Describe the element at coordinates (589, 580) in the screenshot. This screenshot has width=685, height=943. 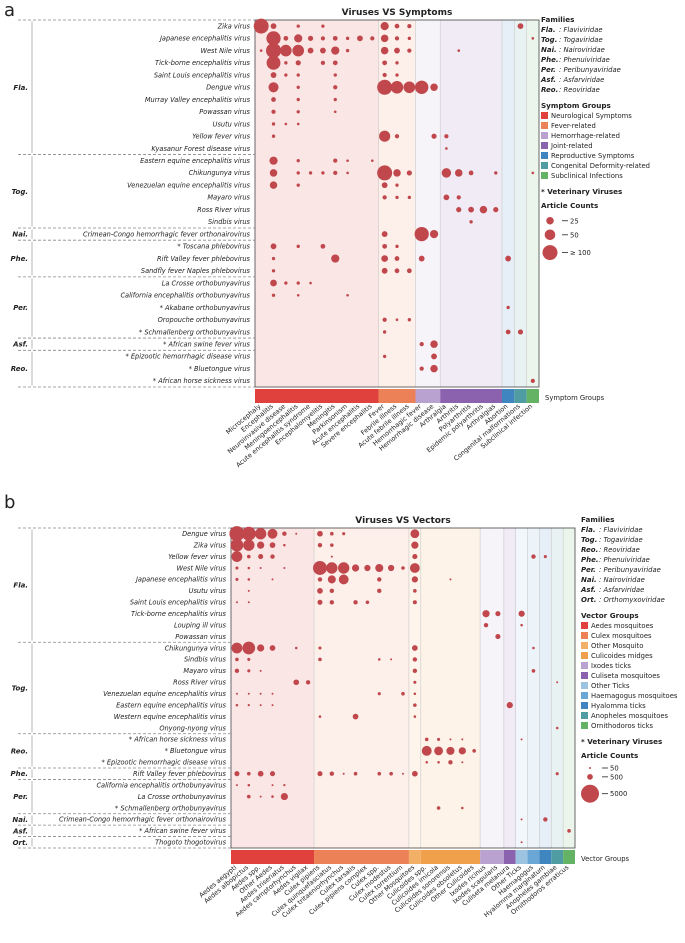
I see `legend-family-code: Nai.` at that location.